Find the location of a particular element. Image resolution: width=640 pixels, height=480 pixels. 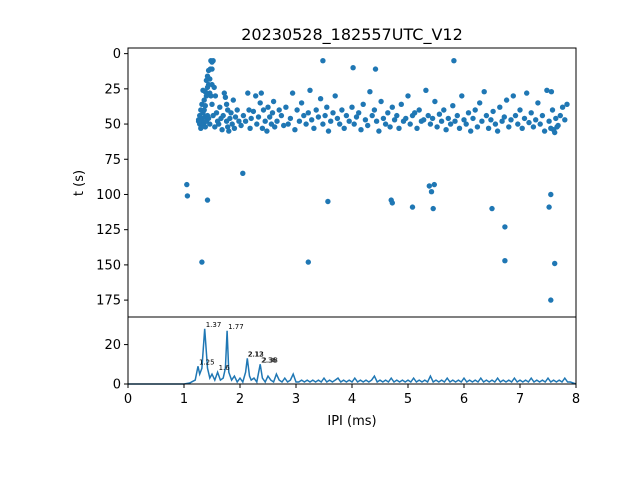

peak-label: 2.36 is located at coordinates (269, 360).